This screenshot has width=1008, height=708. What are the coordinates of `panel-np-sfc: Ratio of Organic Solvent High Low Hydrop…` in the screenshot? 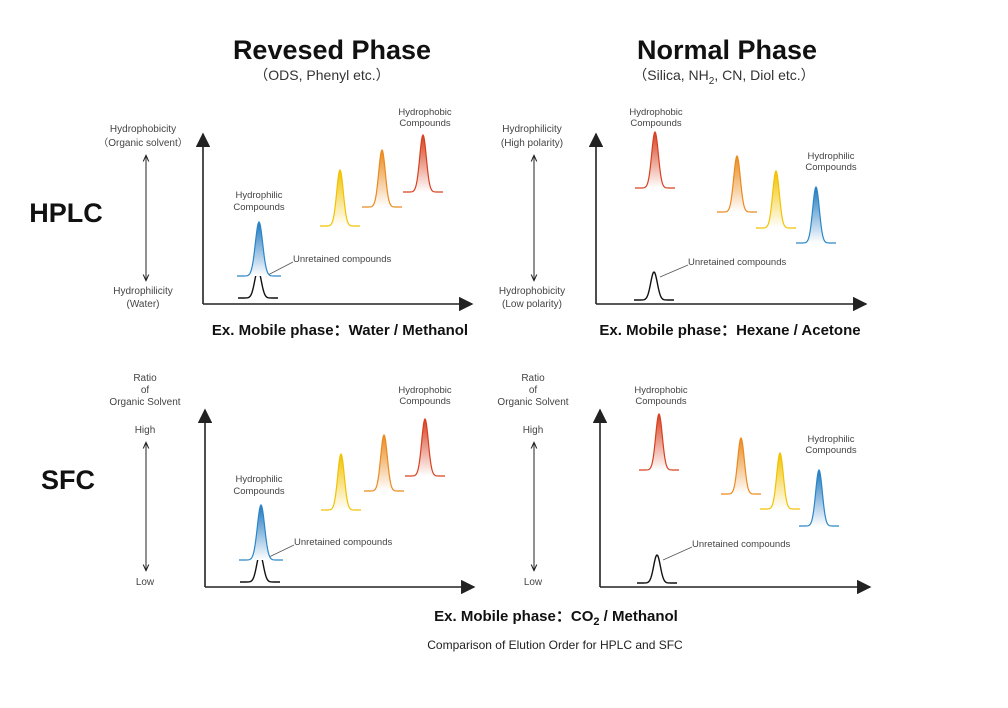 It's located at (684, 484).